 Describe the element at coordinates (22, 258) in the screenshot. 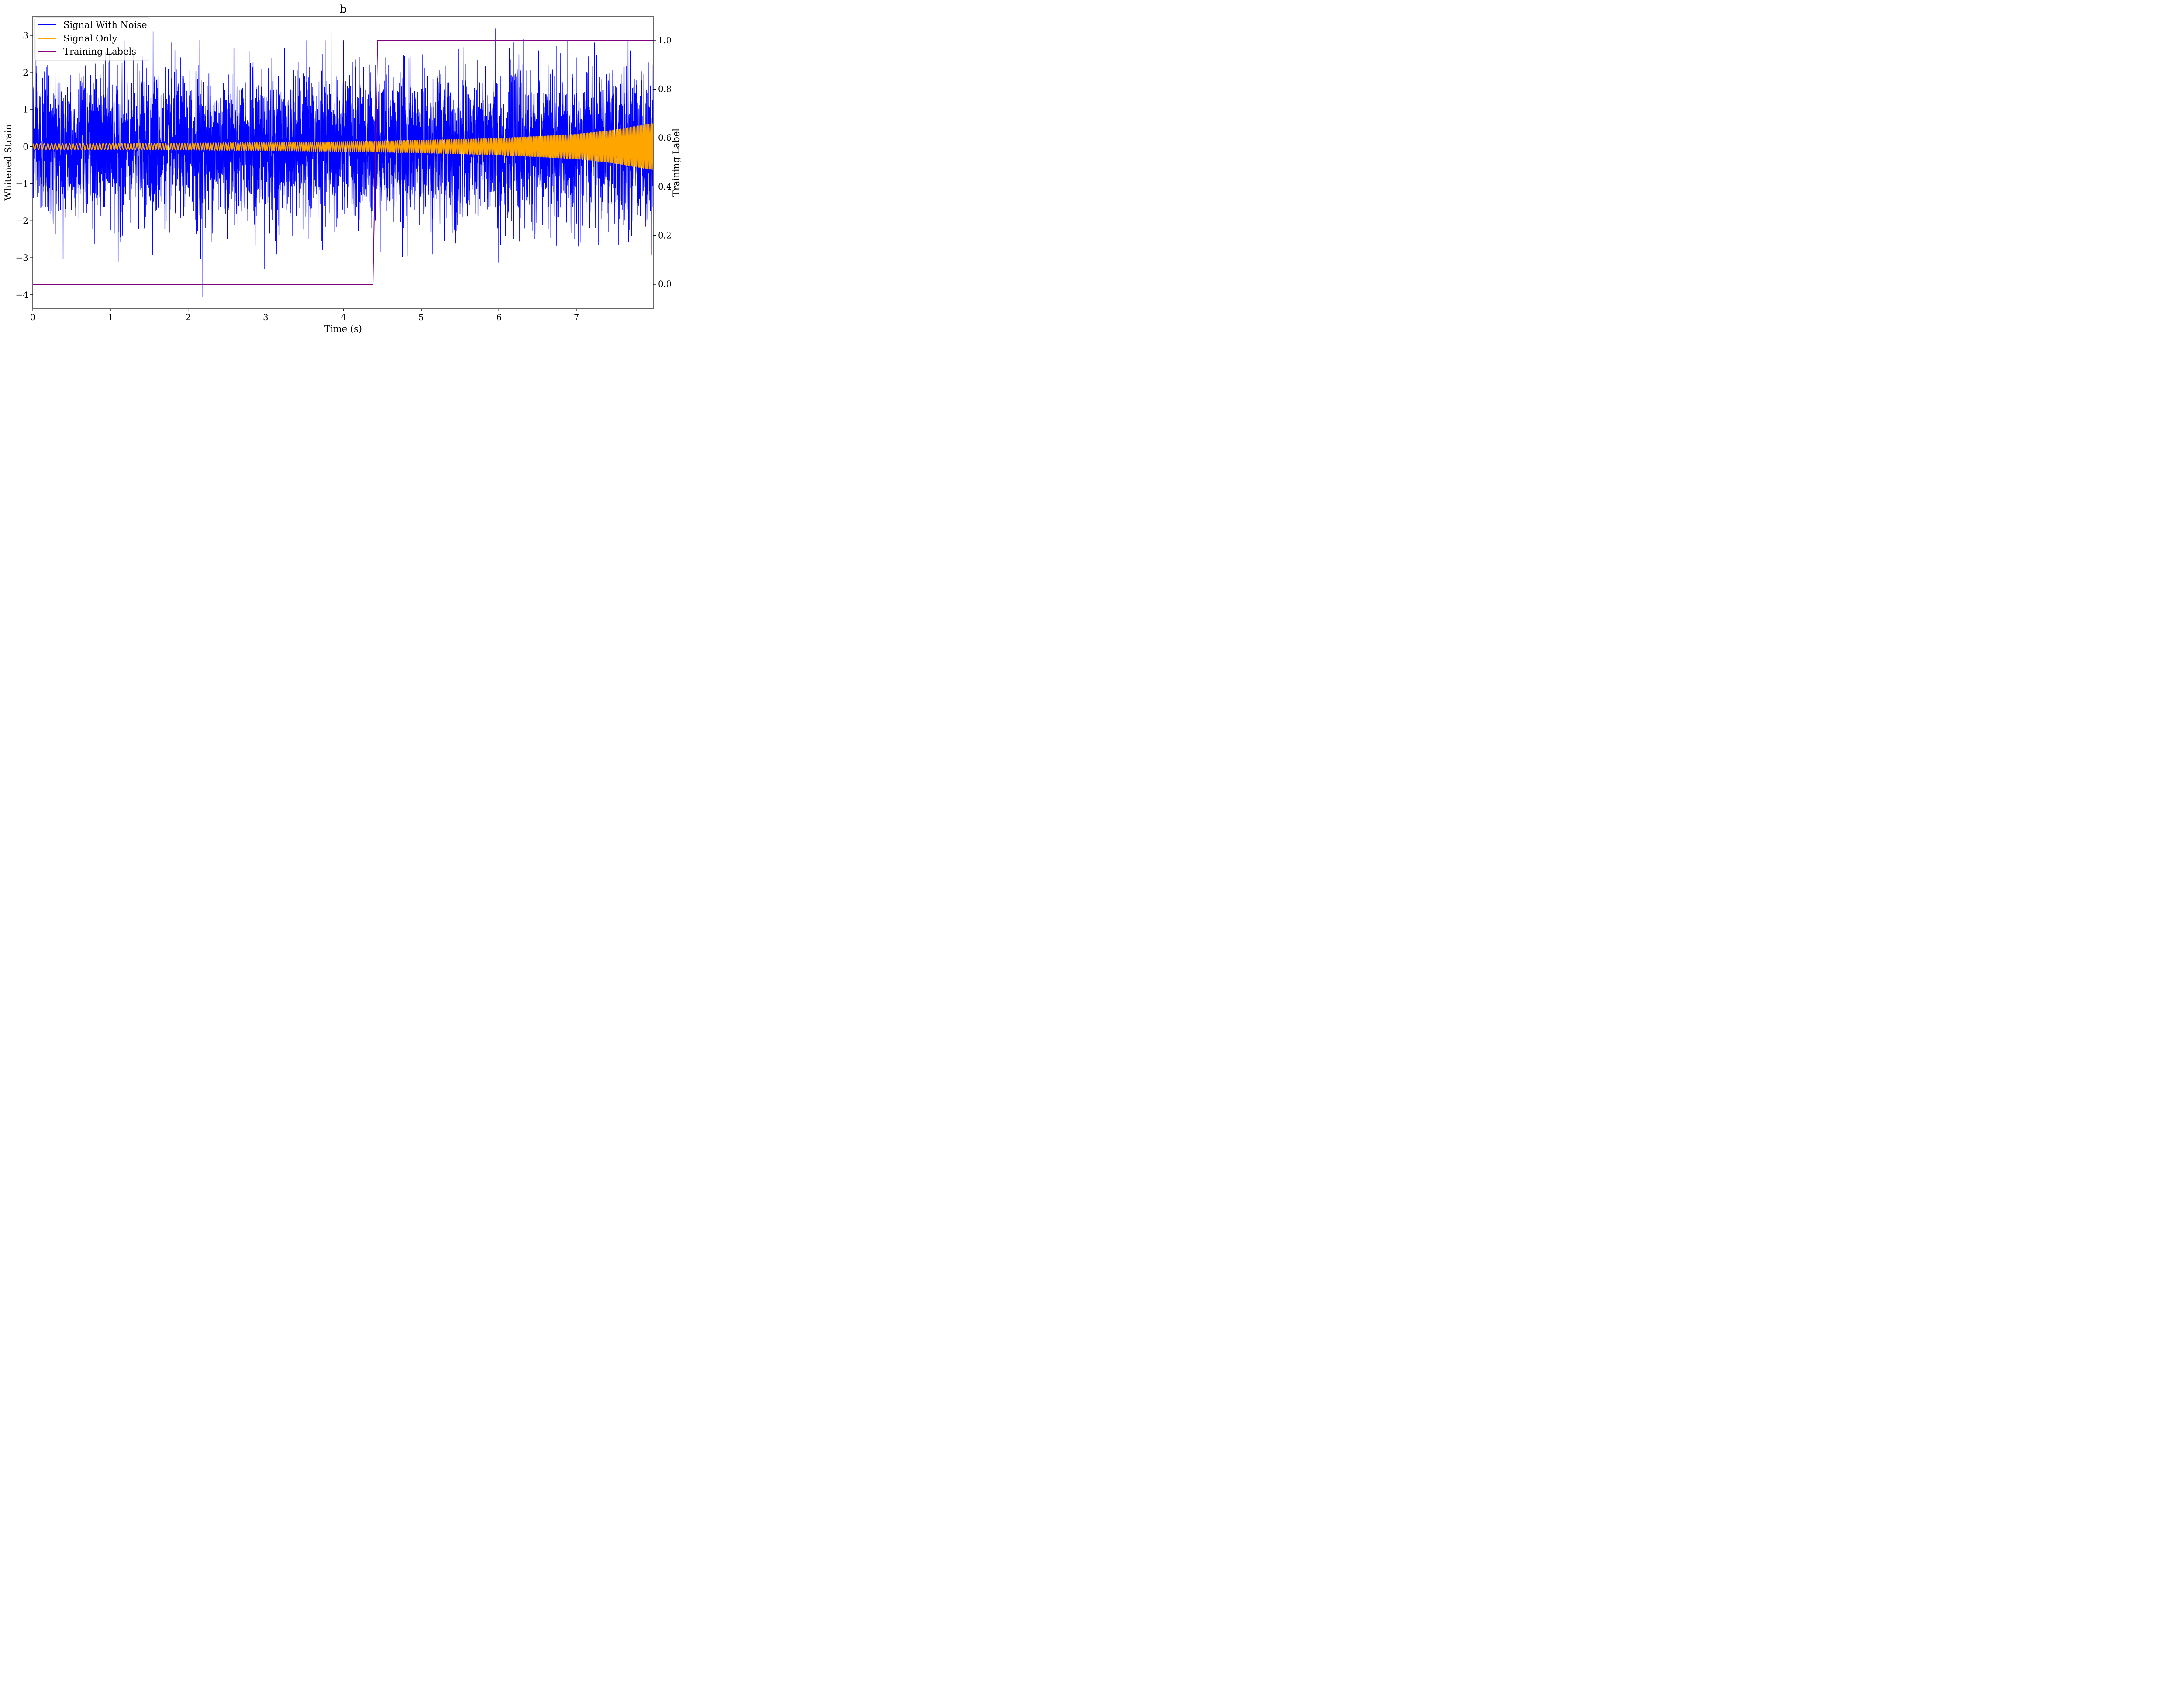

I see `y-left-tick-label: −3` at that location.